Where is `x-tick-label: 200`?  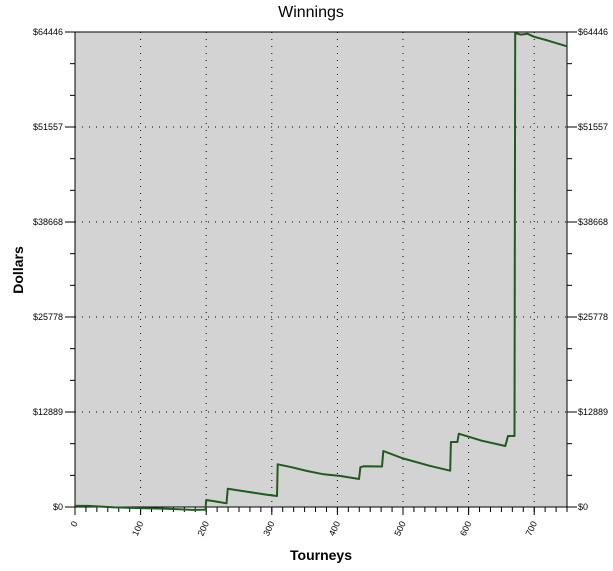 x-tick-label: 200 is located at coordinates (203, 529).